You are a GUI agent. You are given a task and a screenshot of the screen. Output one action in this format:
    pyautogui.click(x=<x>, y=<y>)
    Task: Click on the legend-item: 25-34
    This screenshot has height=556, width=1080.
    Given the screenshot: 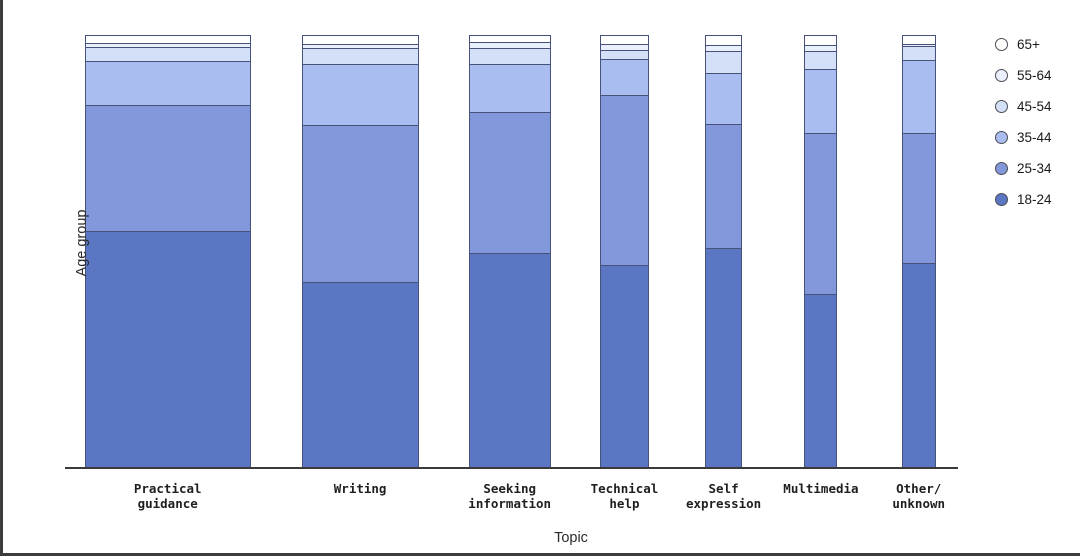 What is the action you would take?
    pyautogui.click(x=1023, y=168)
    